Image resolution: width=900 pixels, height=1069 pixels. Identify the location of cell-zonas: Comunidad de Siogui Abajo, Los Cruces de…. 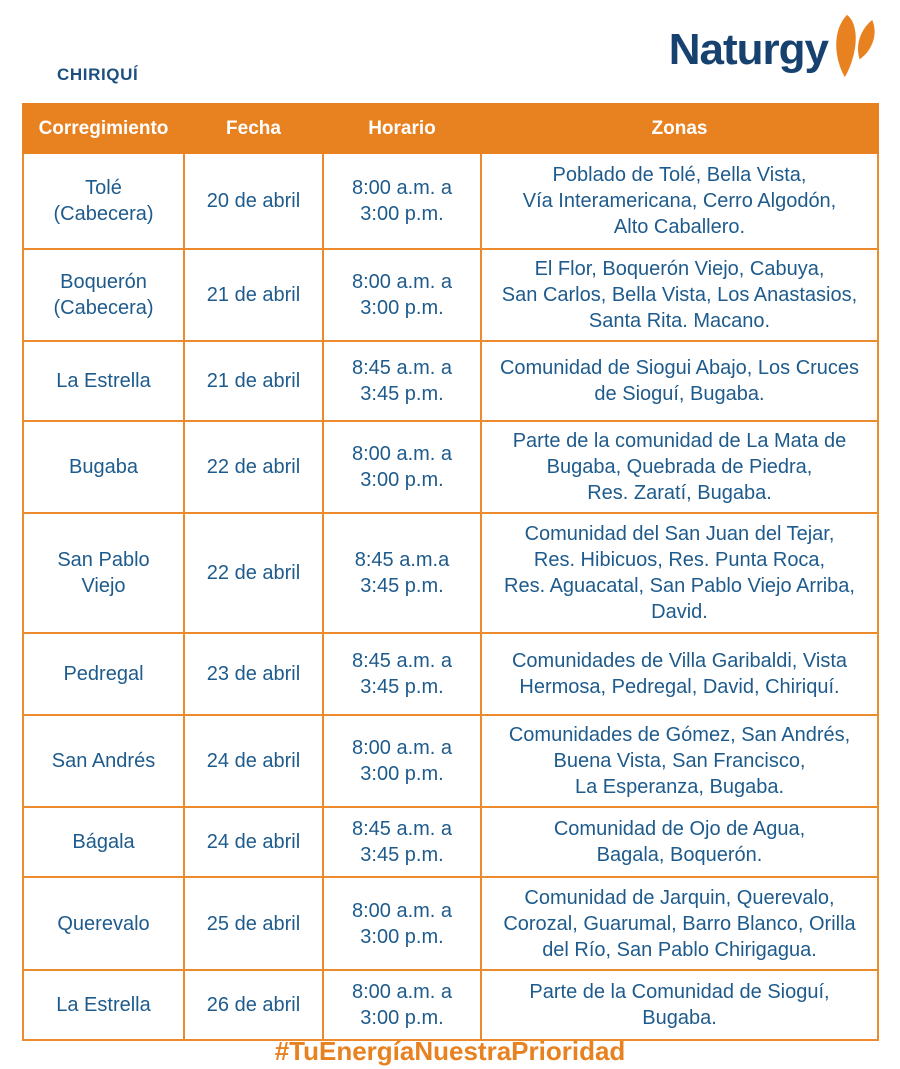
(679, 381).